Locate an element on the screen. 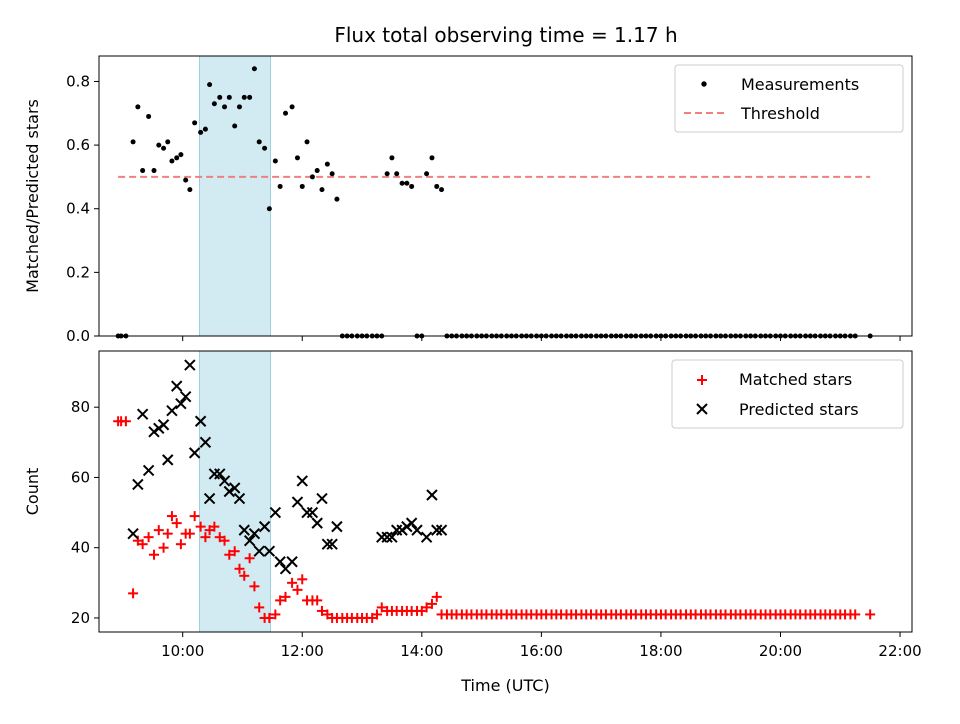 The width and height of the screenshot is (960, 724). y-tick-label: 0.8 is located at coordinates (78, 81).